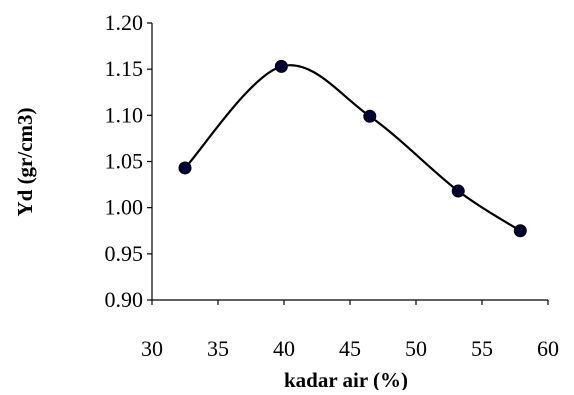  What do you see at coordinates (416, 348) in the screenshot?
I see `x-tick-label: 50` at bounding box center [416, 348].